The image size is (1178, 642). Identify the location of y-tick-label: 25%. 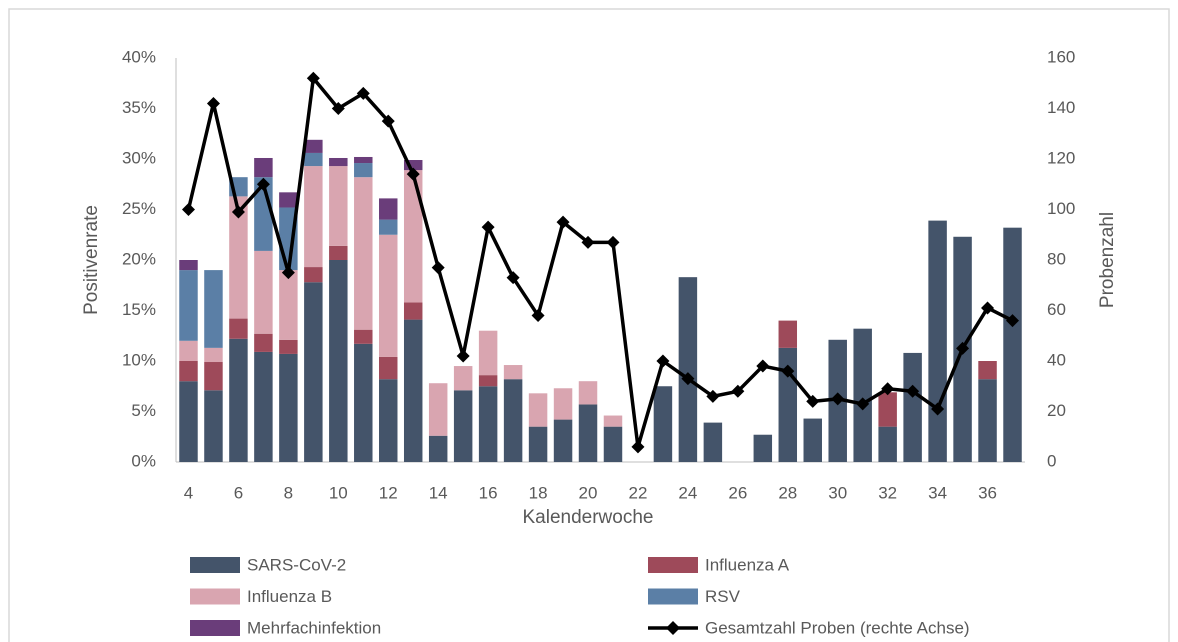
(139, 208).